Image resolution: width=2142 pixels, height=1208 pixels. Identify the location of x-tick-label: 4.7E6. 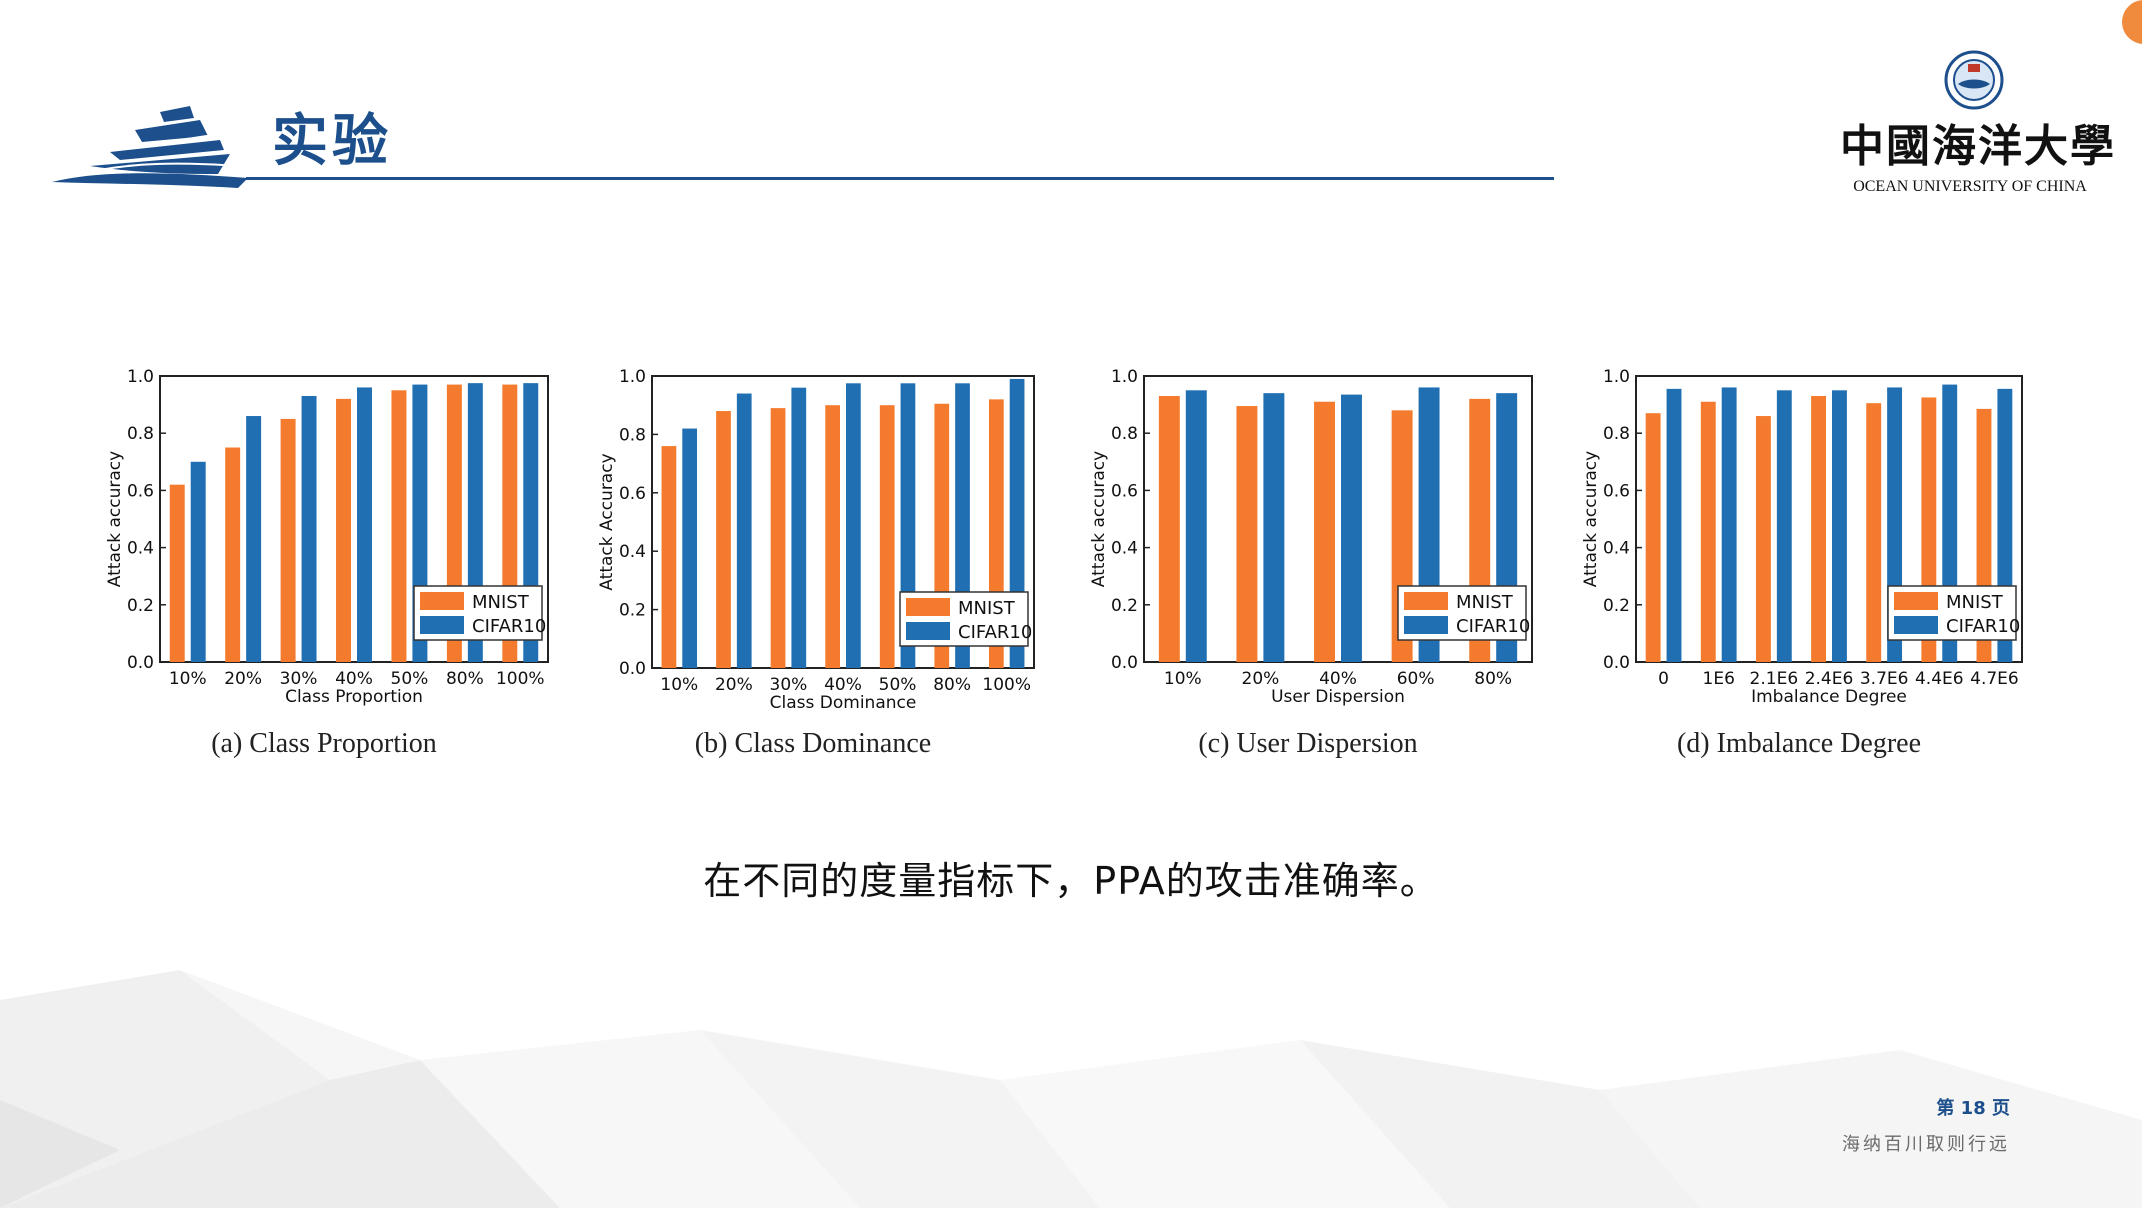
(1994, 679).